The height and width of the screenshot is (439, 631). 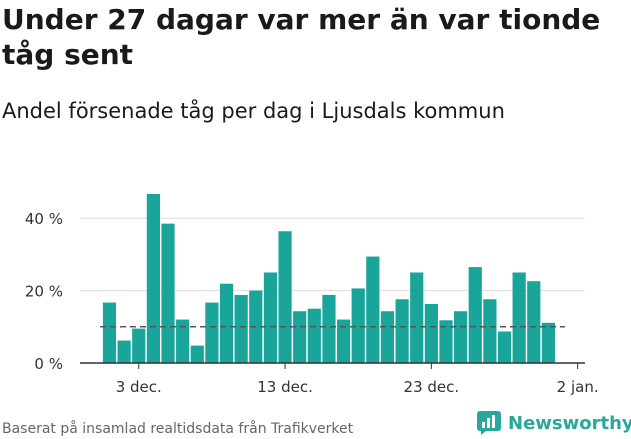 What do you see at coordinates (432, 387) in the screenshot?
I see `x-tick-label: 23 dec.` at bounding box center [432, 387].